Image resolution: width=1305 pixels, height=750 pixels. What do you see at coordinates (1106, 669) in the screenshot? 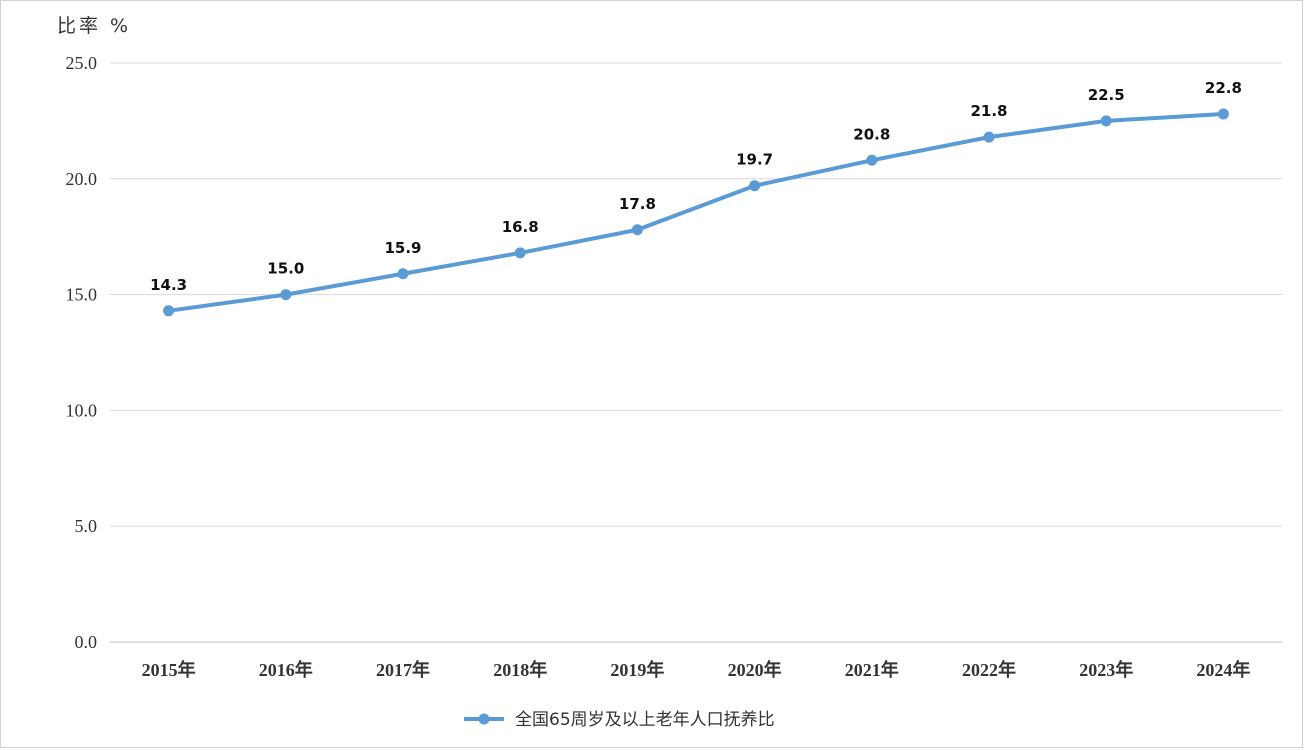
I see `x-tick-label: 2023年` at bounding box center [1106, 669].